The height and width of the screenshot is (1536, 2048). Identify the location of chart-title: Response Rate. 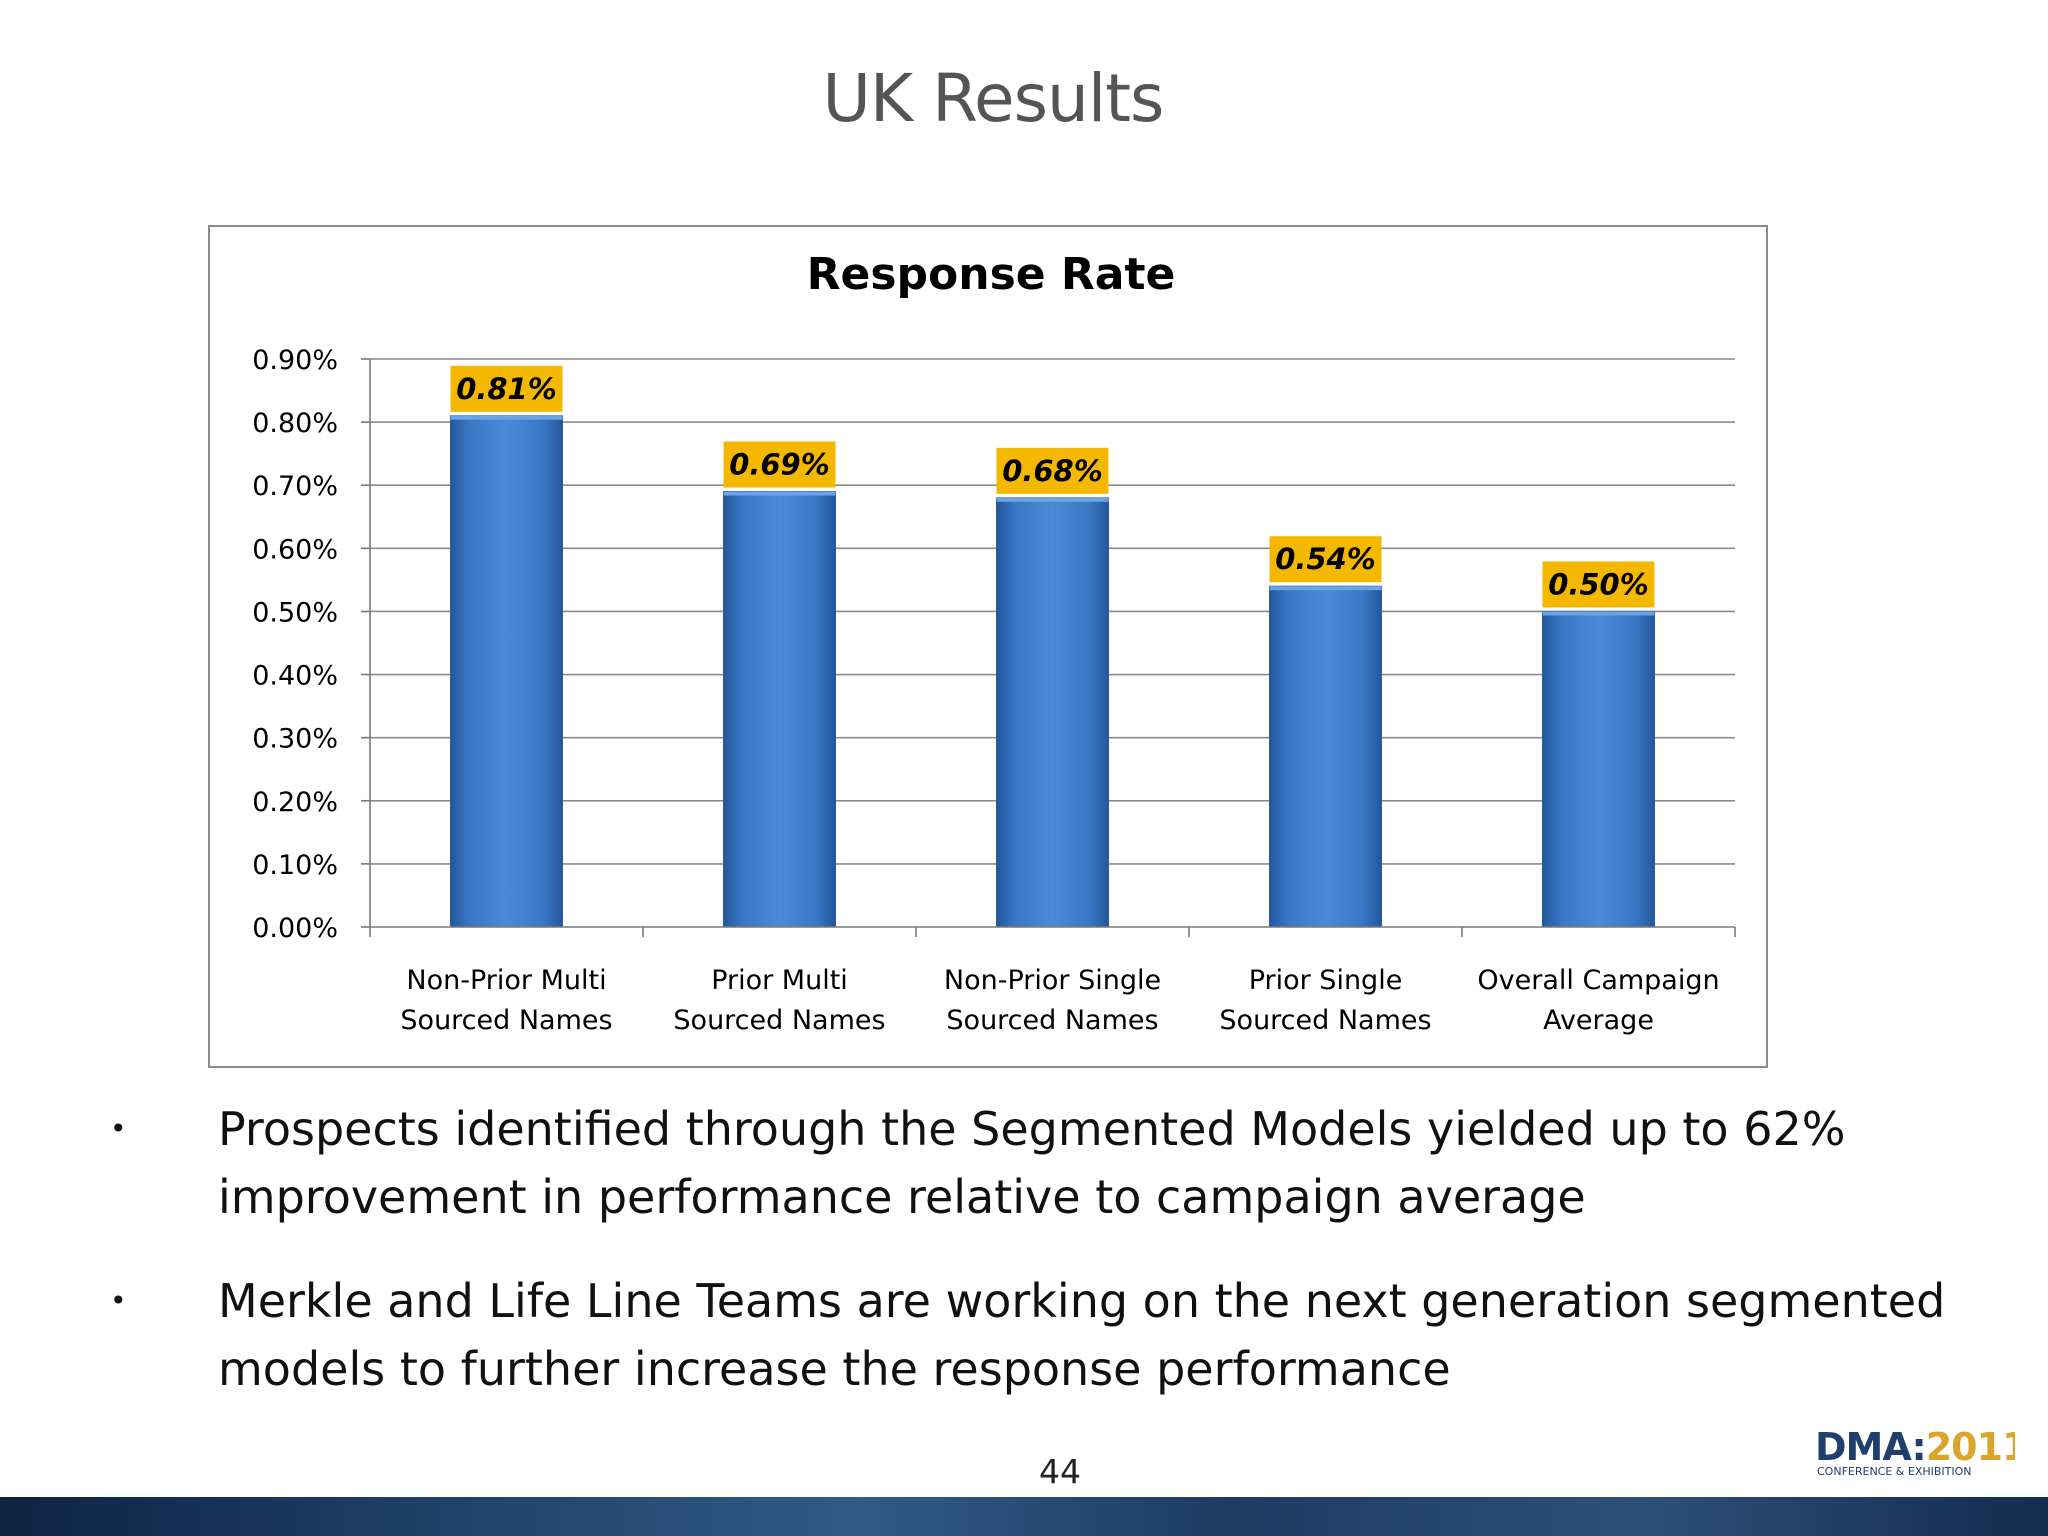
(991, 274).